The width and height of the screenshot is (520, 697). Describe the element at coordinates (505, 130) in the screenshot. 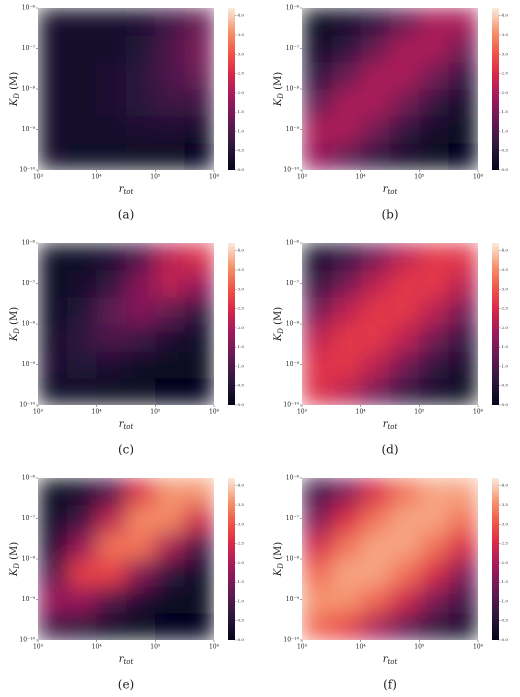

I see `colorbar-tick-label: 1.0` at that location.